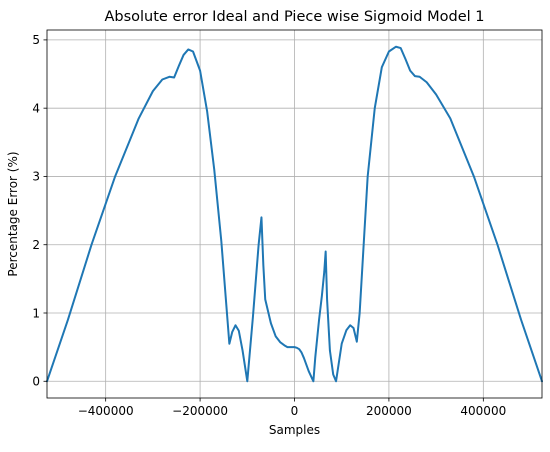 The image size is (550, 452). I want to click on y-tick-label: 2, so click(36, 245).